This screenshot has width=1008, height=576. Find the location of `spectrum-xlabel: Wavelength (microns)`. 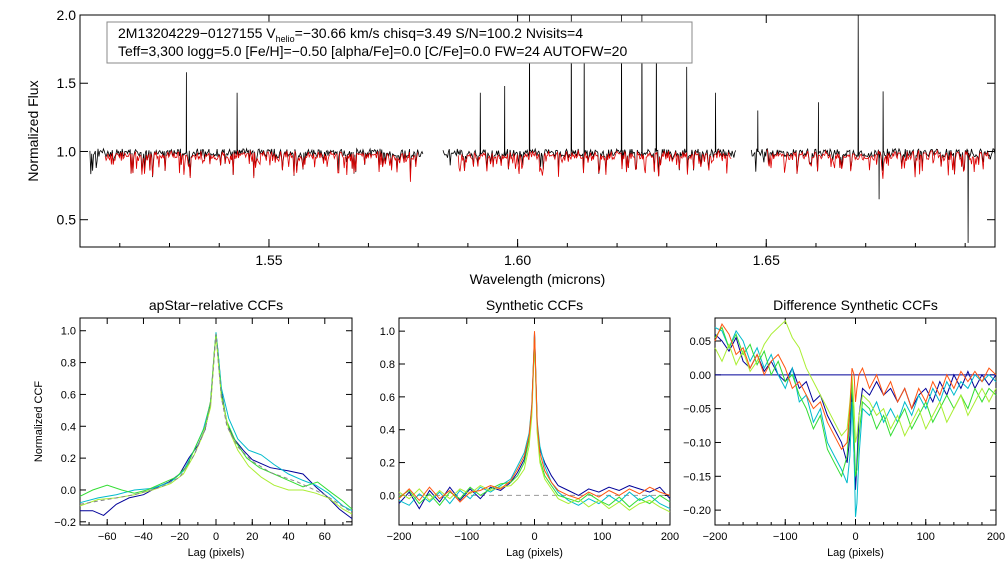

spectrum-xlabel: Wavelength (microns) is located at coordinates (538, 279).